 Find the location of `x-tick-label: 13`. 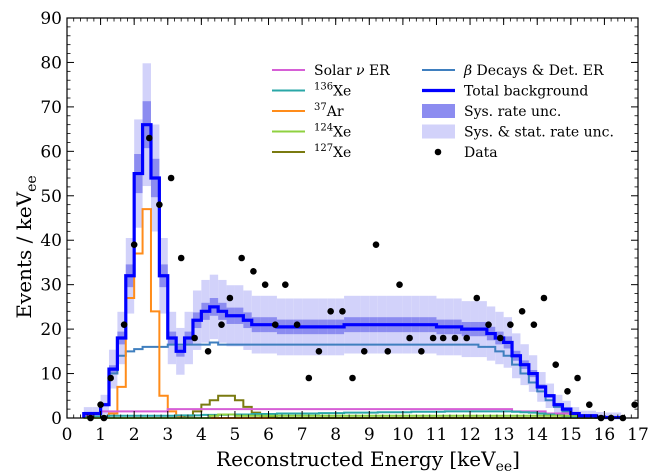

x-tick-label: 13 is located at coordinates (504, 435).